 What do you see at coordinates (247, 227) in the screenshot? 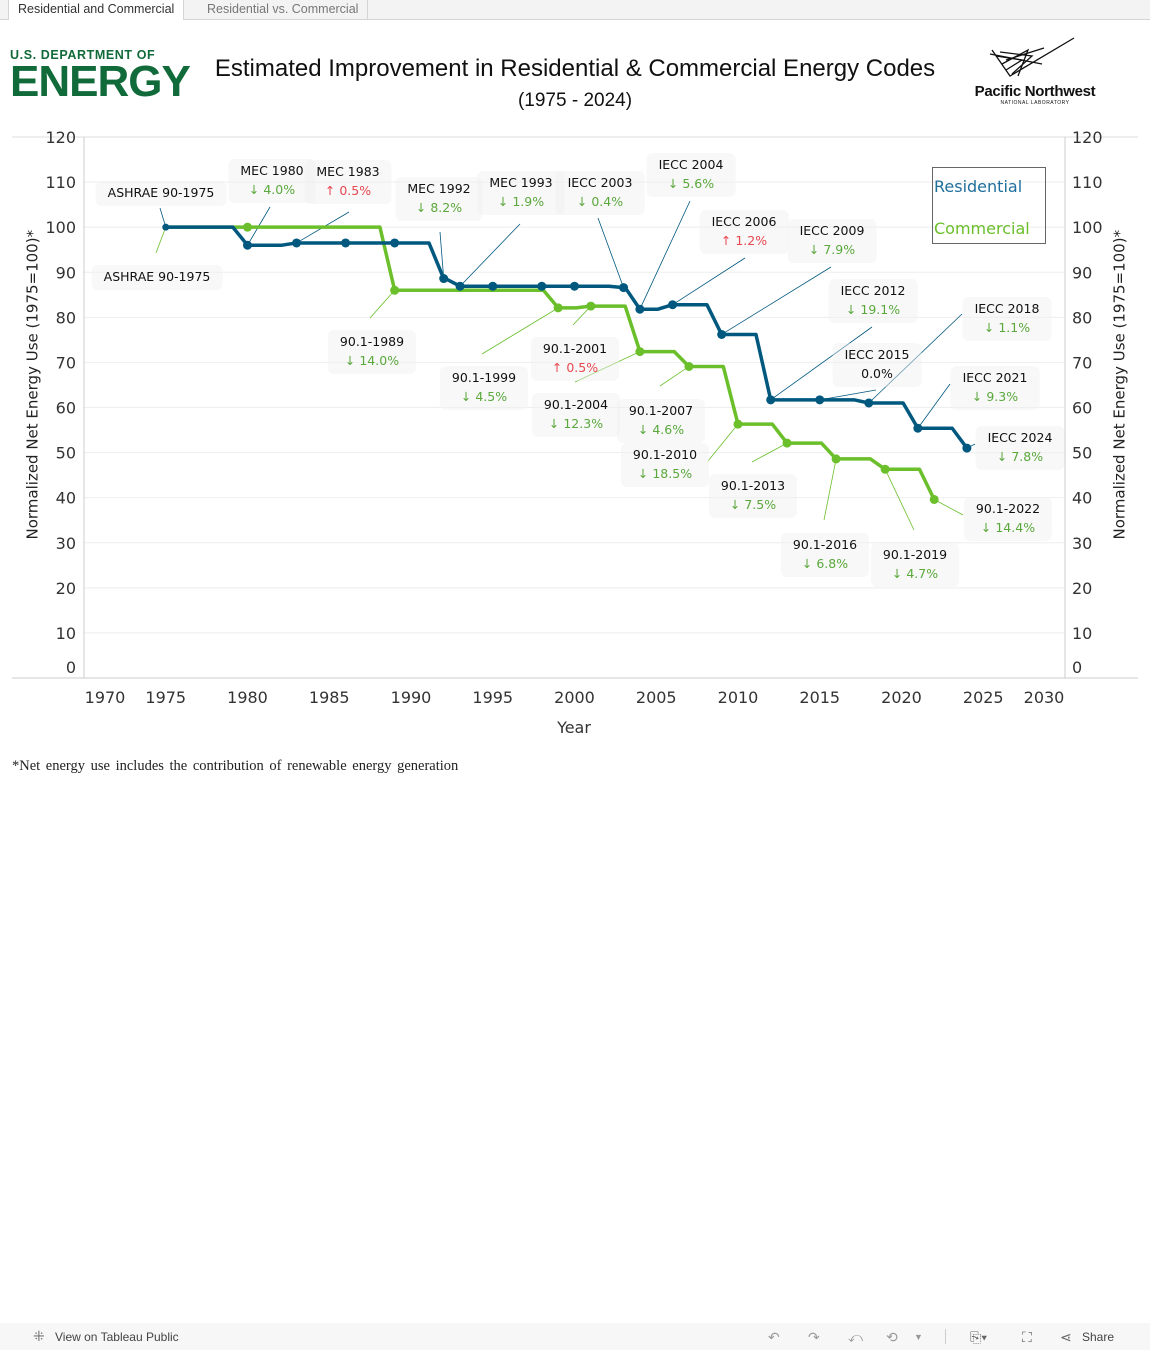
I see `data-point-commercial-1980` at bounding box center [247, 227].